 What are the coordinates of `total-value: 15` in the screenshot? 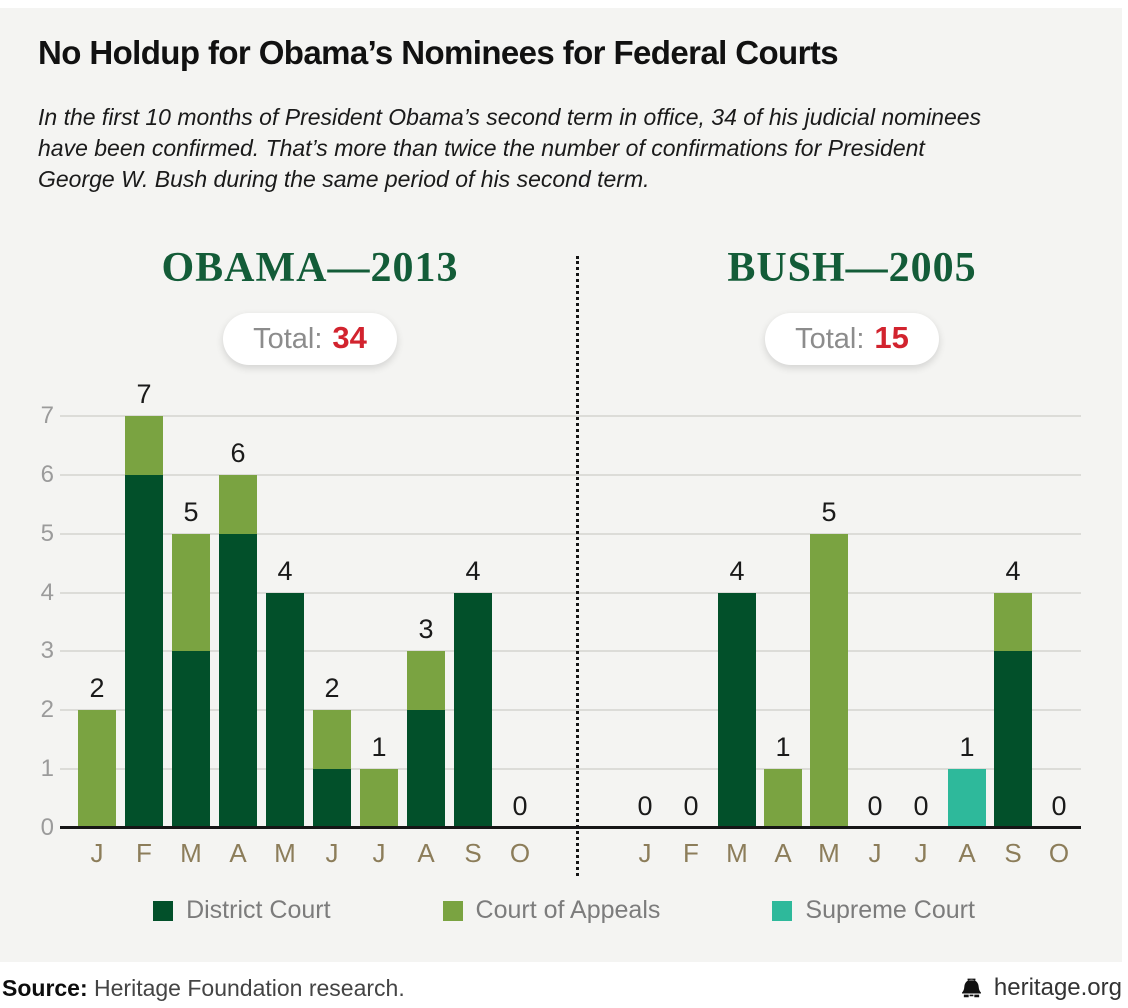 It's located at (891, 337).